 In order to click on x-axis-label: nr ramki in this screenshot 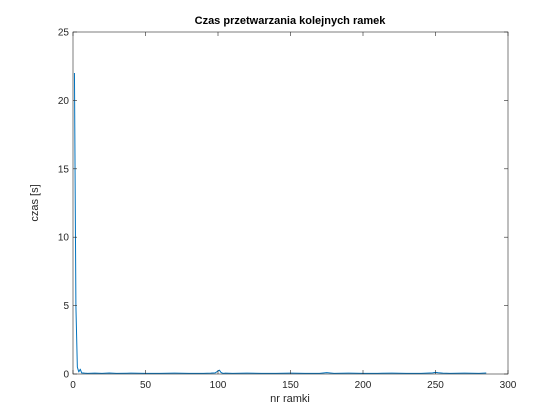, I will do `click(290, 399)`.